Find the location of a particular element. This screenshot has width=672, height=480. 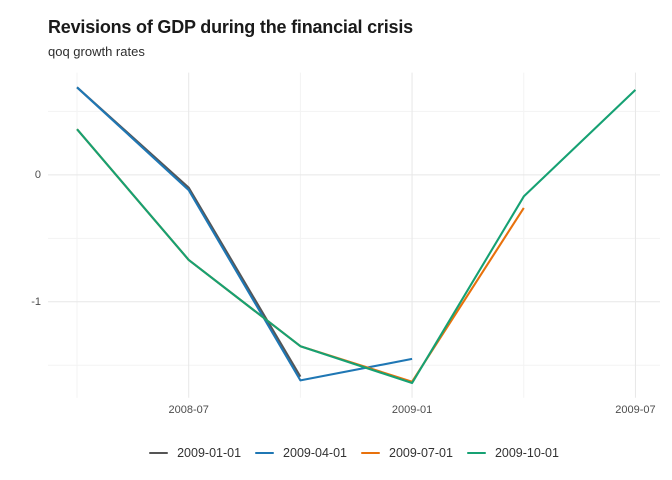

legend-item-2009-04-01: 2009-04-01 is located at coordinates (301, 453).